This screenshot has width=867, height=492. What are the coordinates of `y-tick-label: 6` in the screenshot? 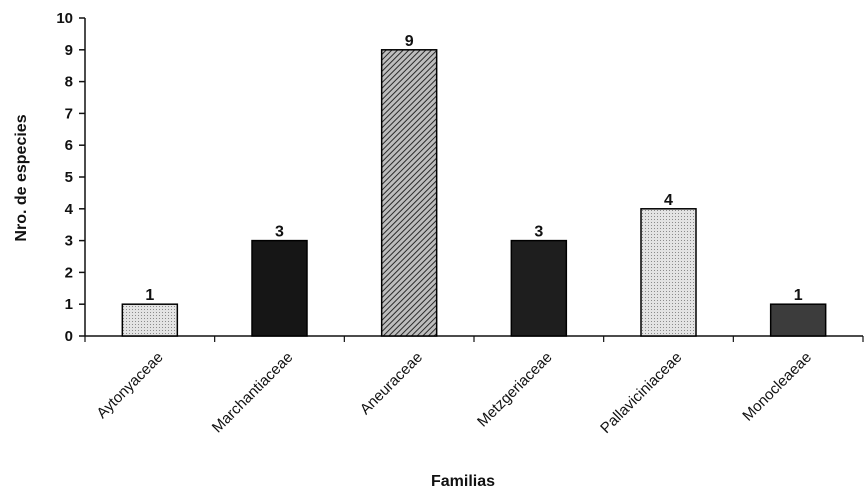 It's located at (69, 145).